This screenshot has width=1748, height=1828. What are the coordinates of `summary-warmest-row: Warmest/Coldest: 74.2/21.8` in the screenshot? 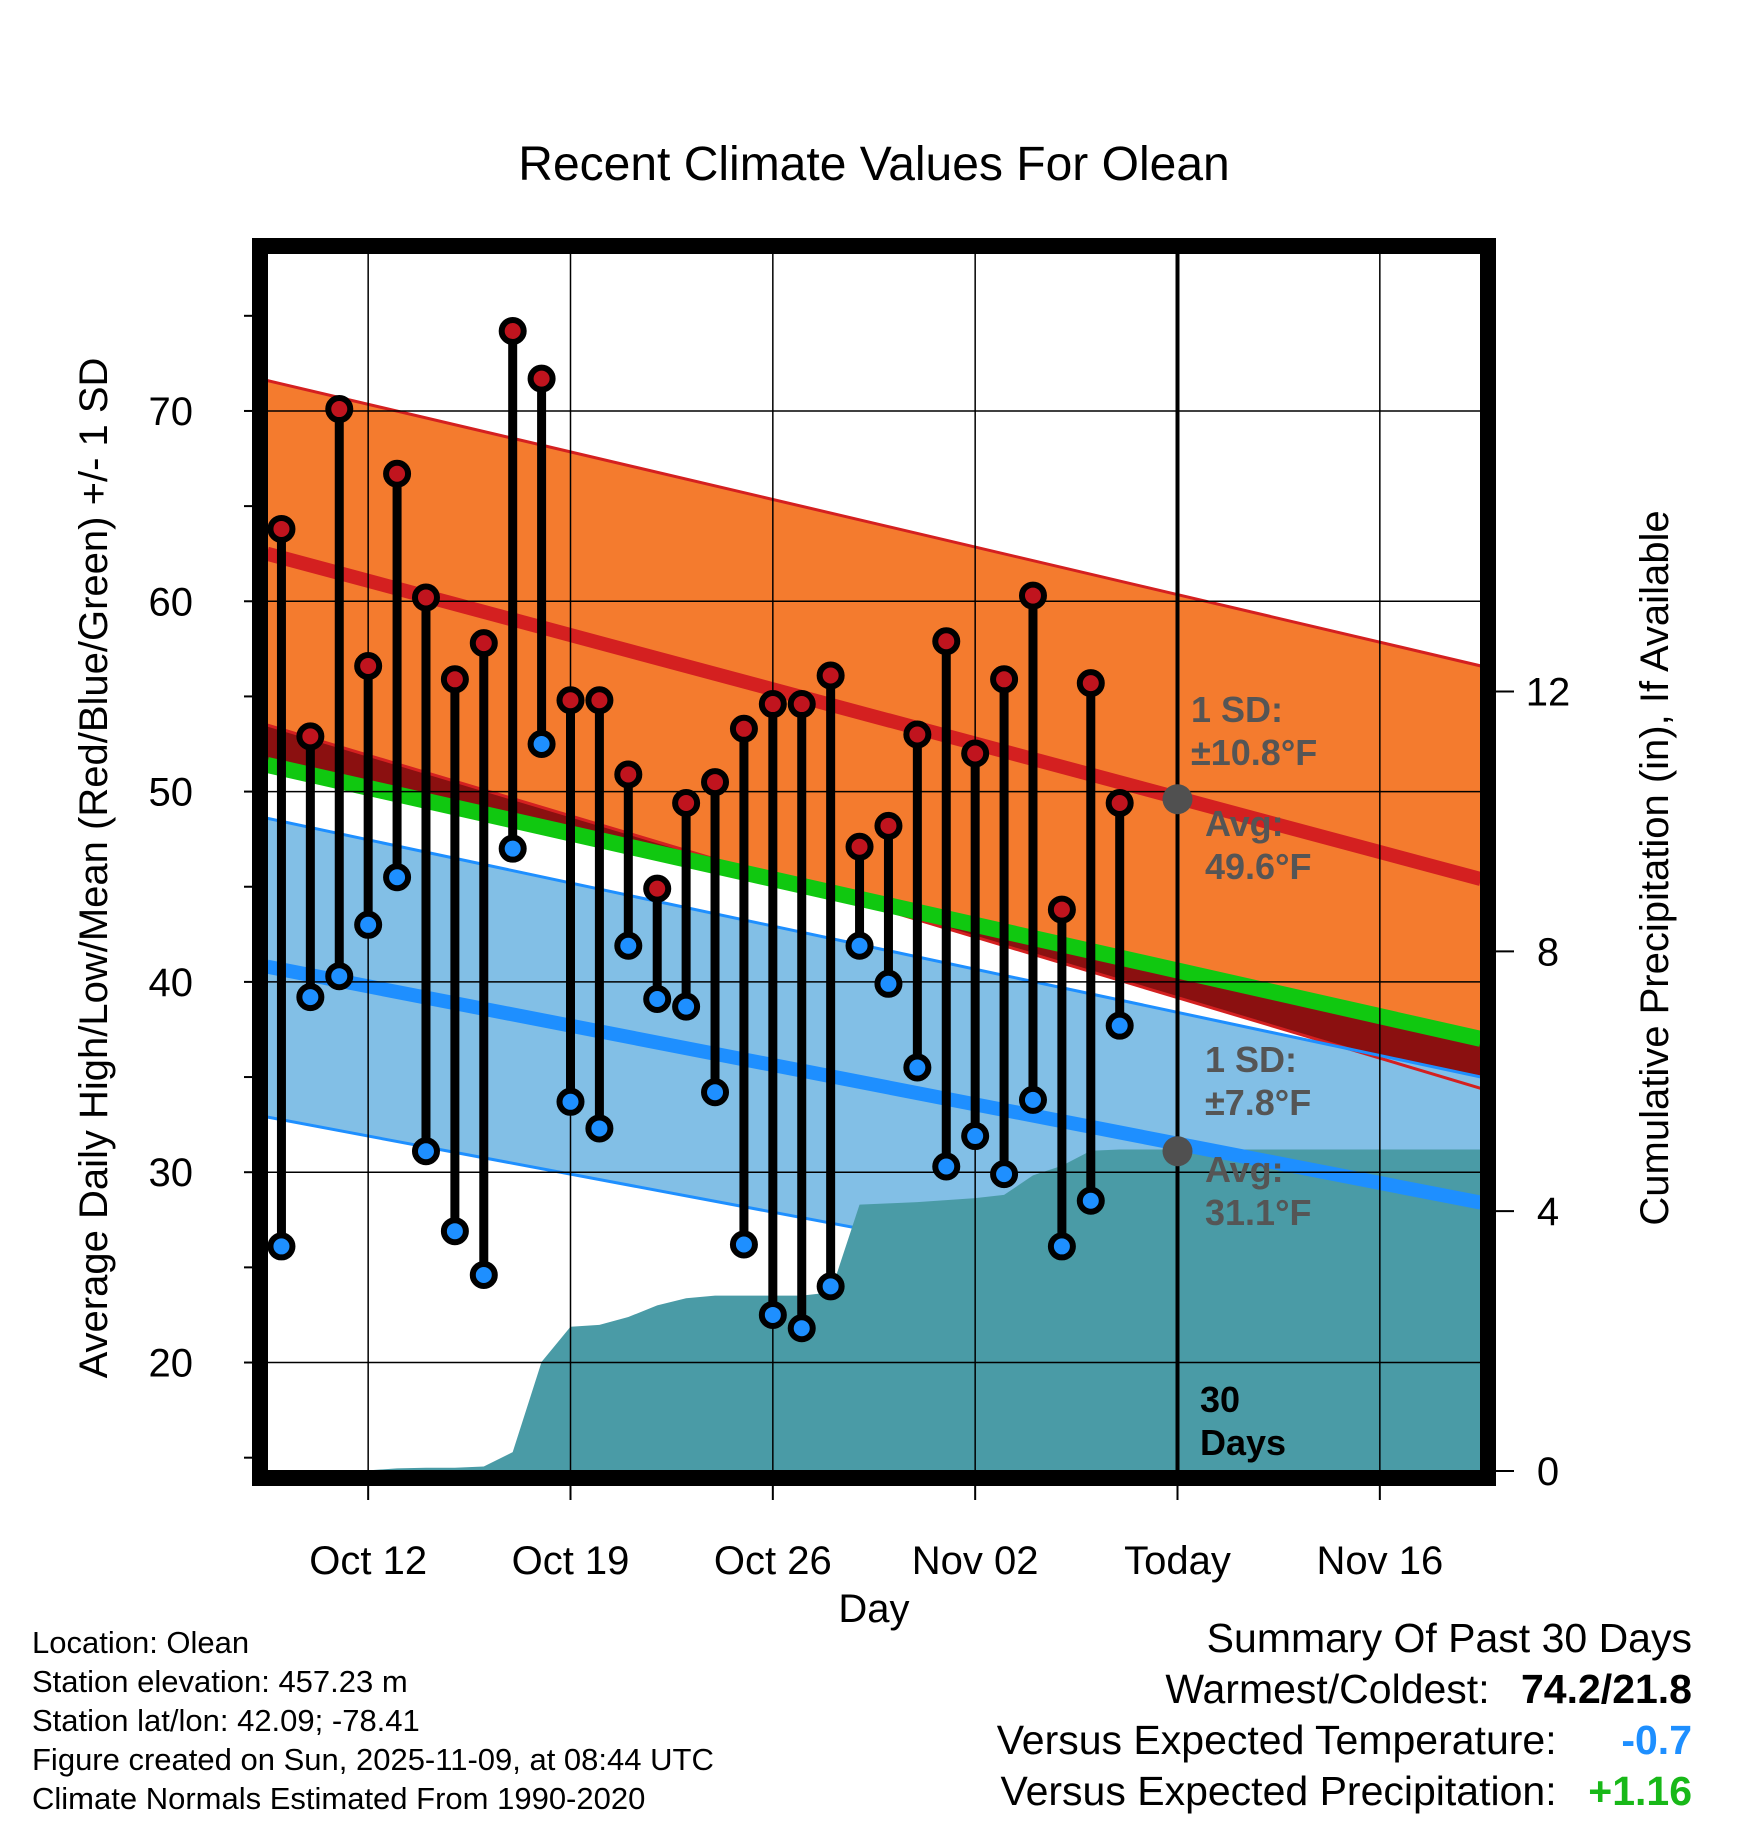 It's located at (1344, 1689).